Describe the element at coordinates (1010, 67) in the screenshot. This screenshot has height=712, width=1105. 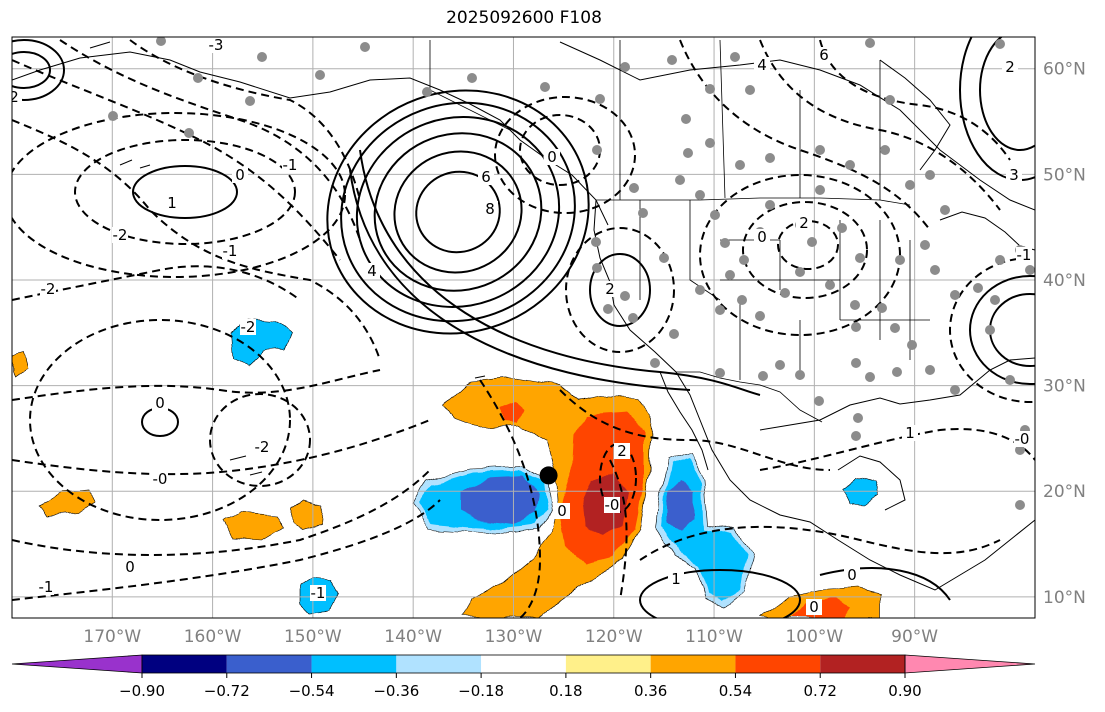
I see `contour-label: 2` at that location.